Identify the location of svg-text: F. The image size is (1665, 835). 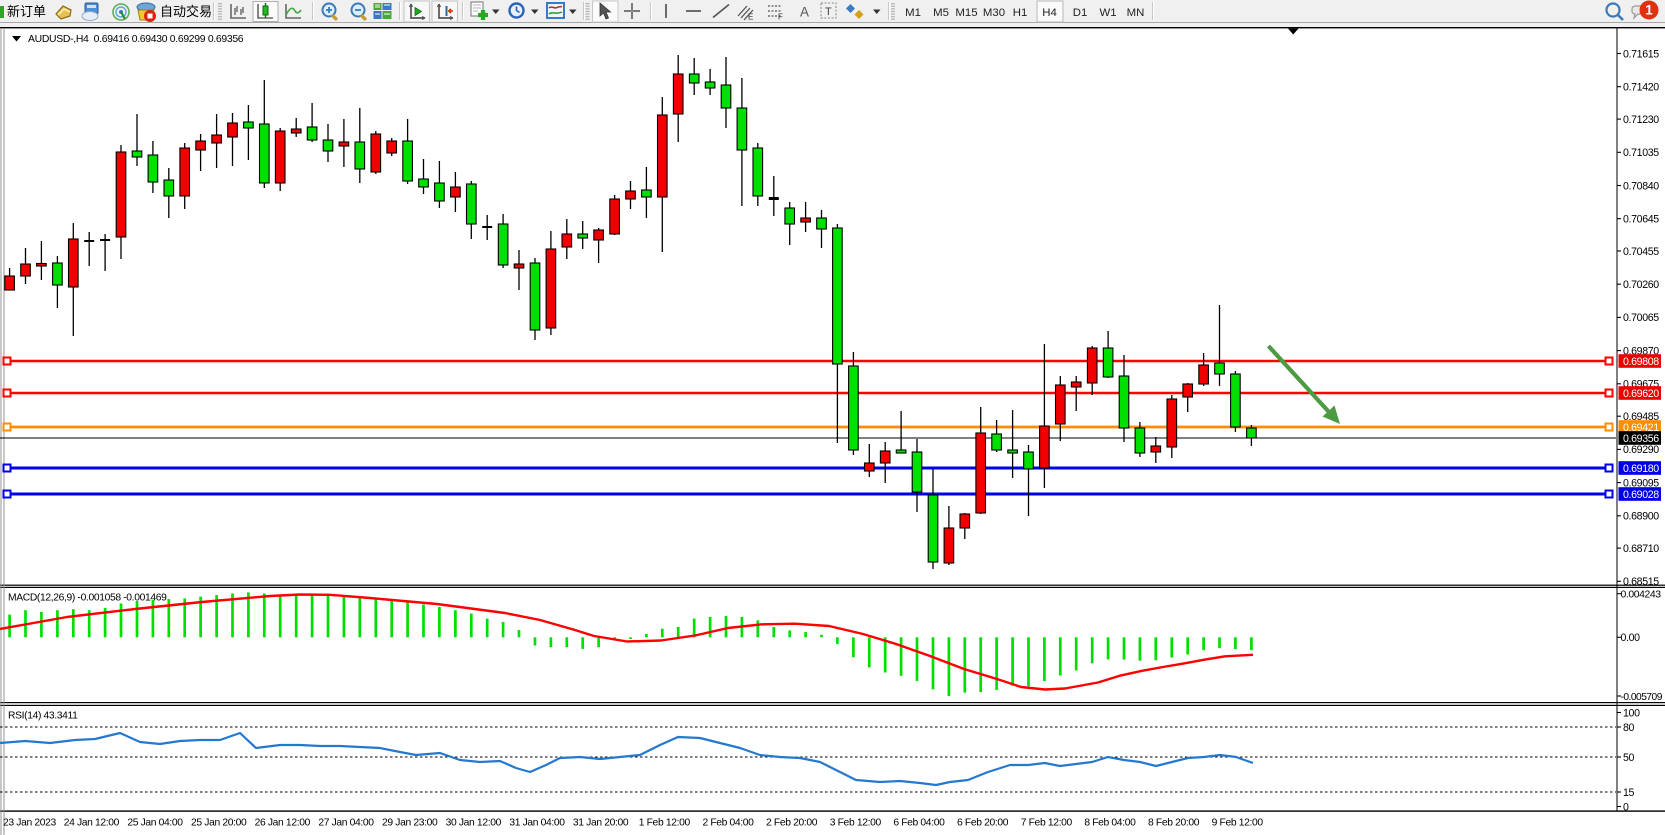
(780, 17).